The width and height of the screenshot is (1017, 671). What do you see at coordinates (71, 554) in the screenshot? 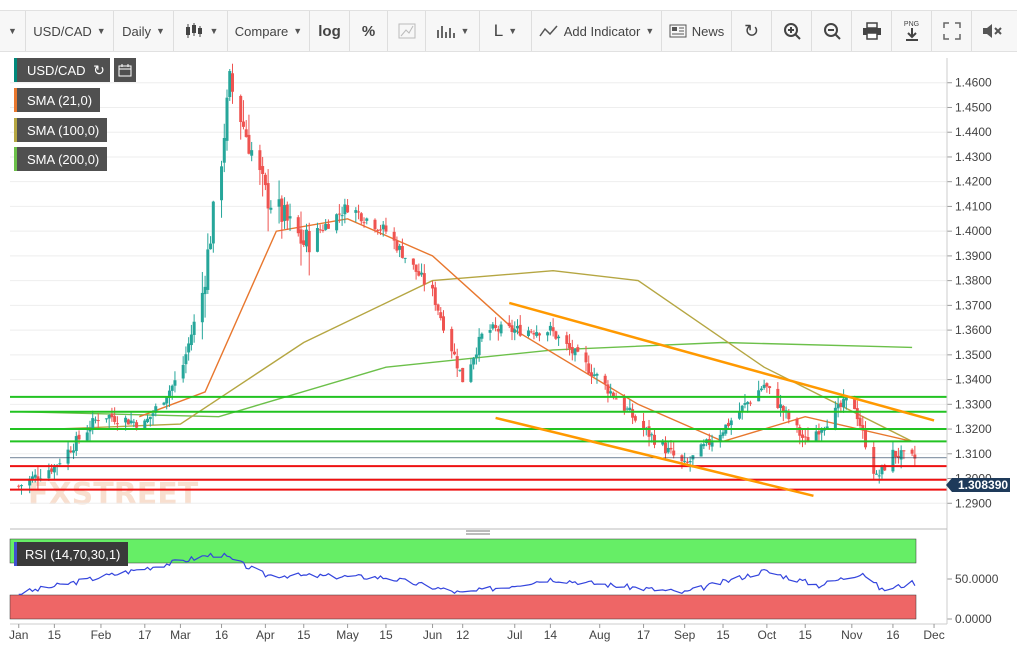
I see `rsi-legend: RSI (14,70,30,1)` at bounding box center [71, 554].